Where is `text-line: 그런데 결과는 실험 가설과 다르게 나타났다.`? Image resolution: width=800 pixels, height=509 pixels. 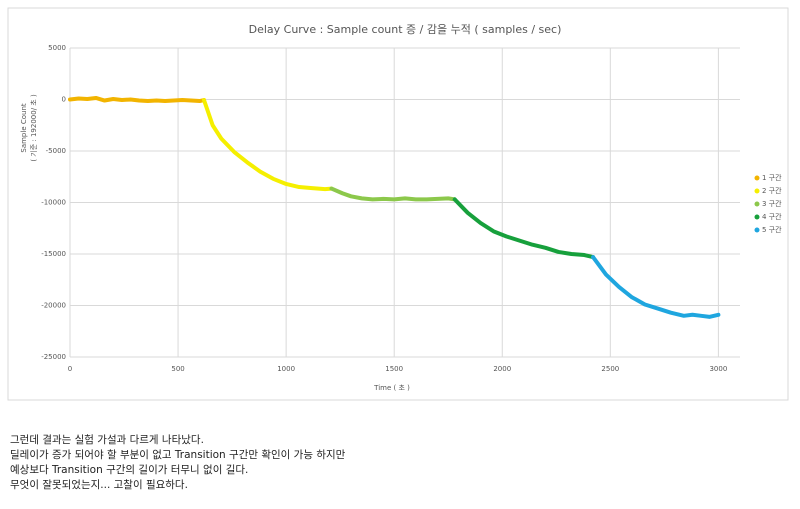 text-line: 그런데 결과는 실험 가설과 다르게 나타났다. is located at coordinates (107, 440).